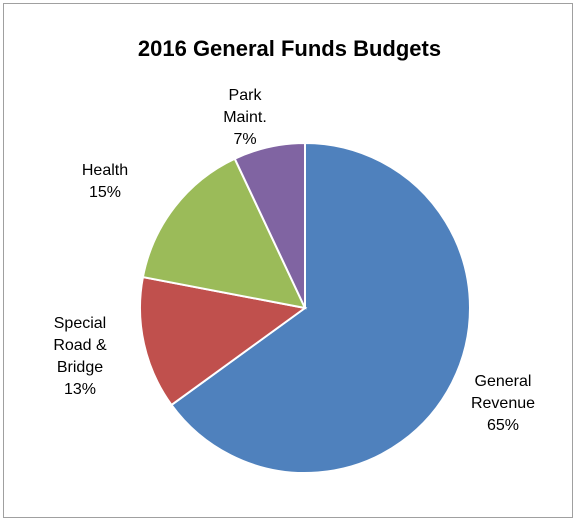  I want to click on slice-label-line: Health, so click(105, 170).